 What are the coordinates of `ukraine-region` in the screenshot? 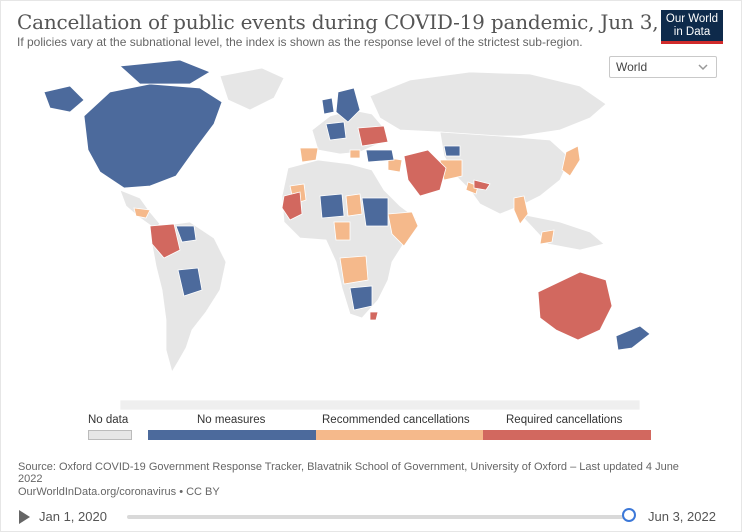 It's located at (373, 136).